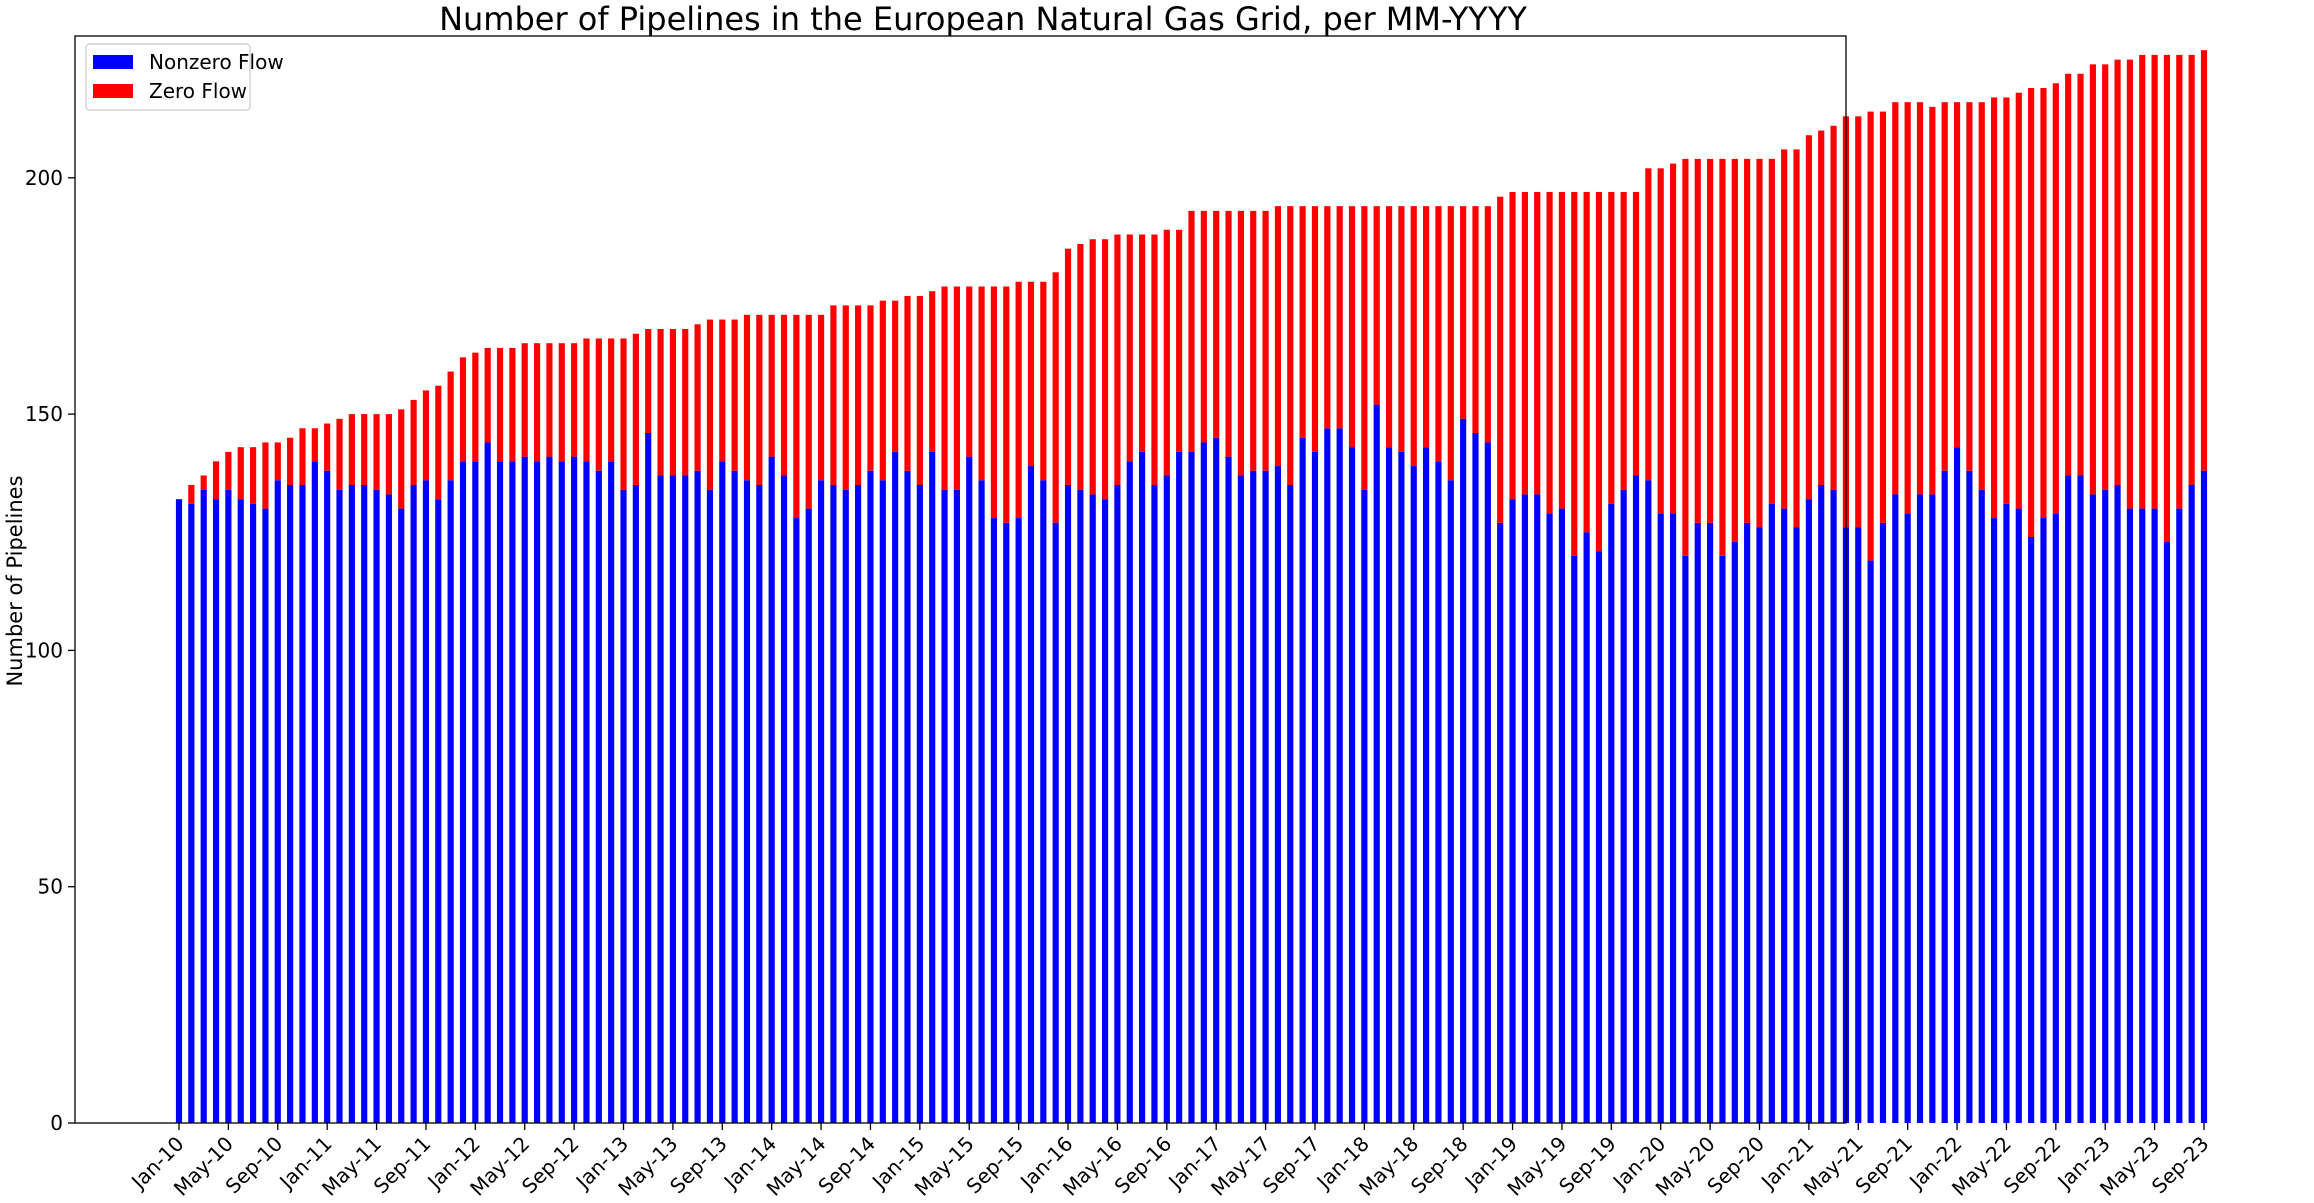  What do you see at coordinates (50, 887) in the screenshot?
I see `y-tick-label: 50` at bounding box center [50, 887].